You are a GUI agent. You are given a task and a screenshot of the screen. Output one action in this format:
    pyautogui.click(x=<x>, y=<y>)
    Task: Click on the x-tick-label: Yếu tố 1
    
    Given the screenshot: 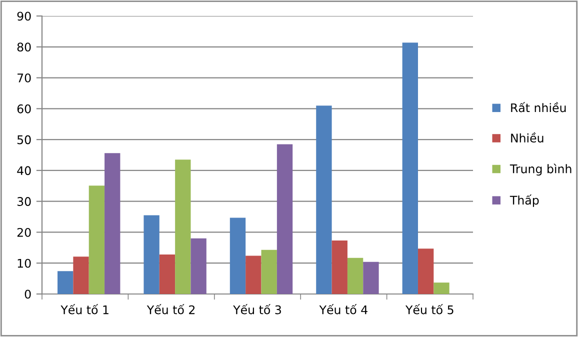 What is the action you would take?
    pyautogui.click(x=84, y=309)
    